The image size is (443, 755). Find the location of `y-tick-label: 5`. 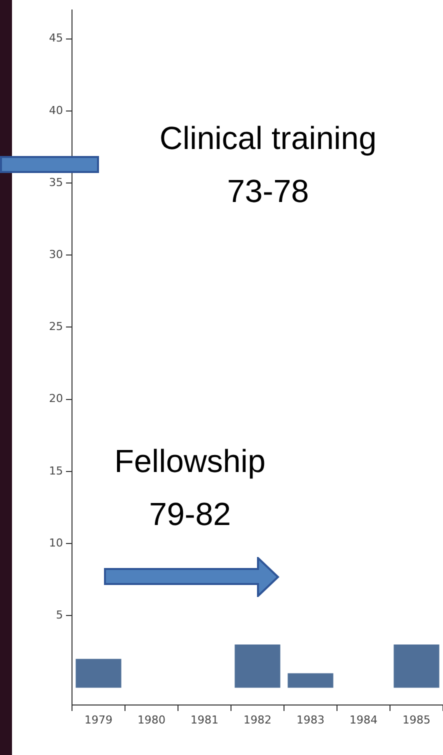

y-tick-label: 5 is located at coordinates (59, 615).